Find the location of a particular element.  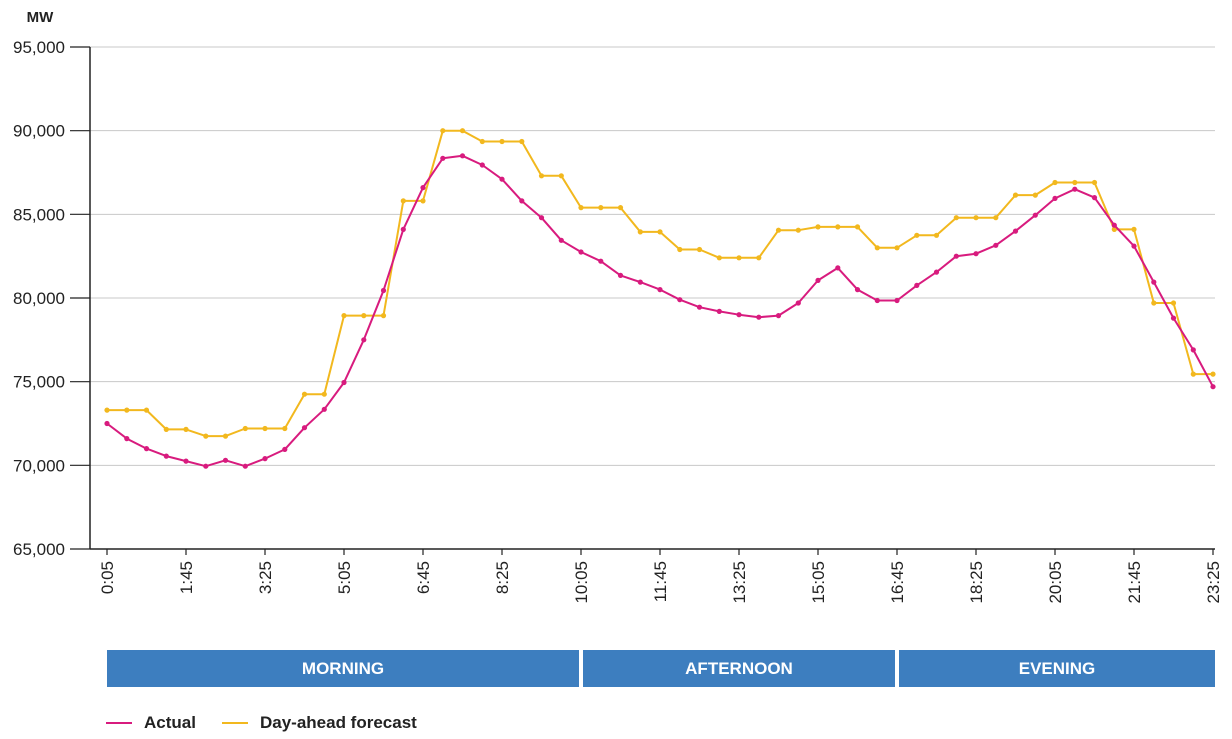

legend-label-forecast: Day-ahead forecast is located at coordinates (338, 722).